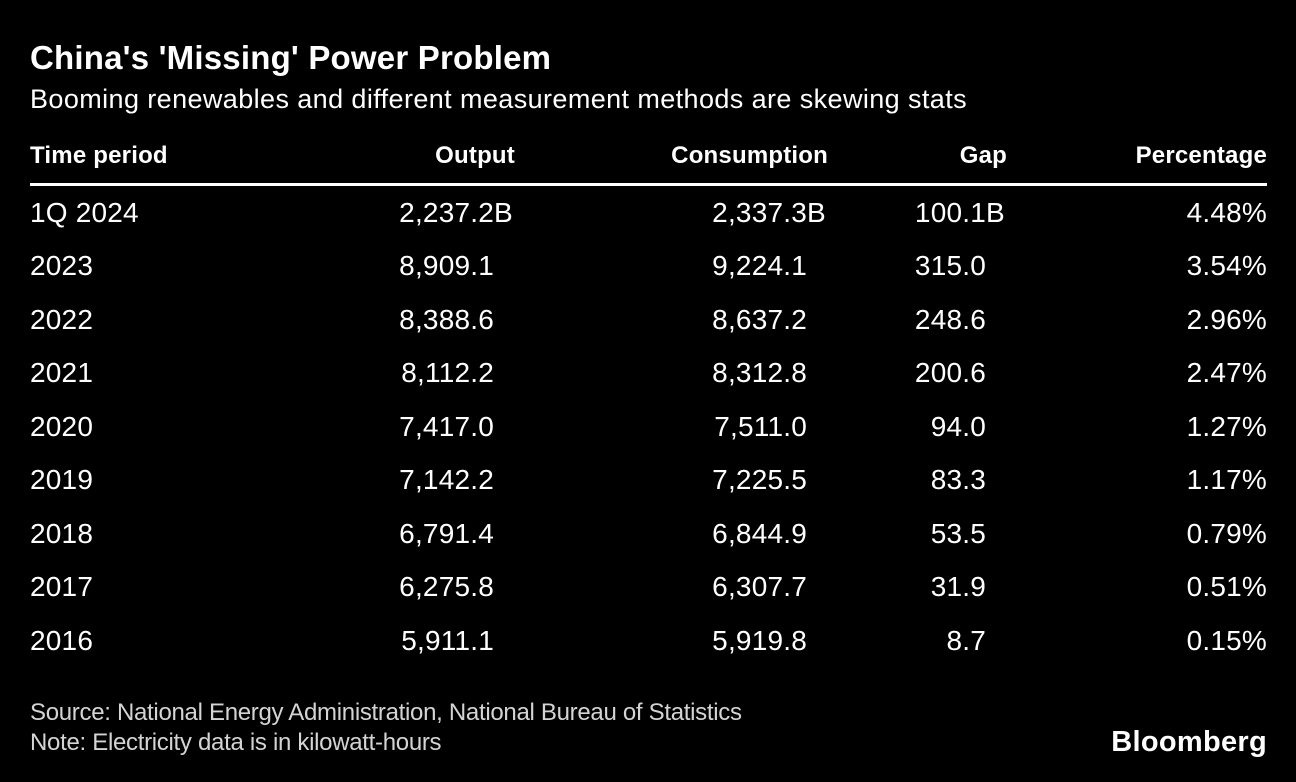 This screenshot has width=1296, height=782. Describe the element at coordinates (648, 534) in the screenshot. I see `table-row: 2018 6,791.4 6,844.9 53.5 0.79%` at that location.